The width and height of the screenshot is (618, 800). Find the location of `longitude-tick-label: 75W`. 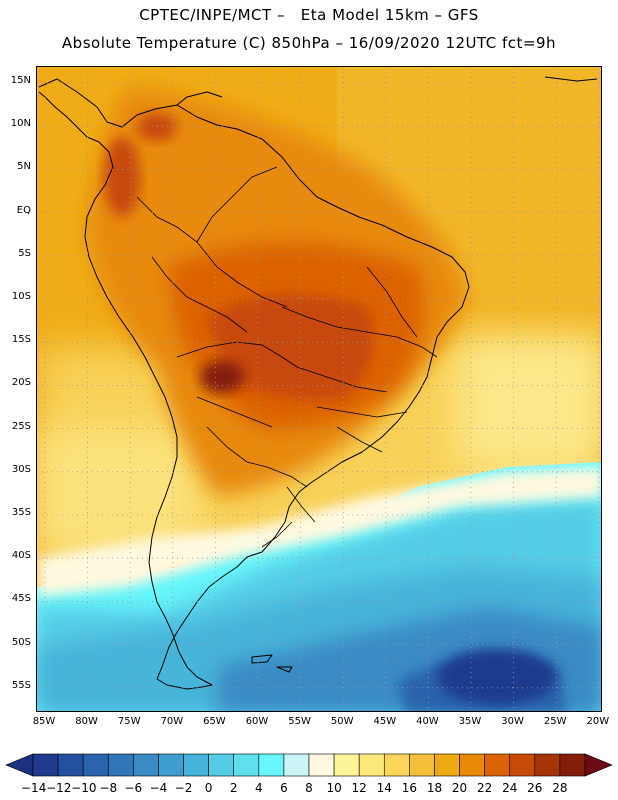

longitude-tick-label: 75W is located at coordinates (129, 721).